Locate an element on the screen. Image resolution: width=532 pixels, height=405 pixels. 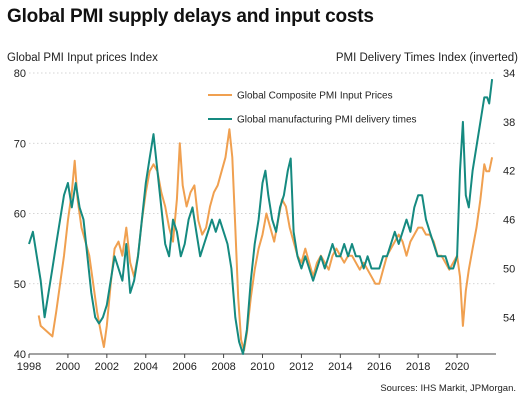
left-tick-label: 70 is located at coordinates (20, 144).